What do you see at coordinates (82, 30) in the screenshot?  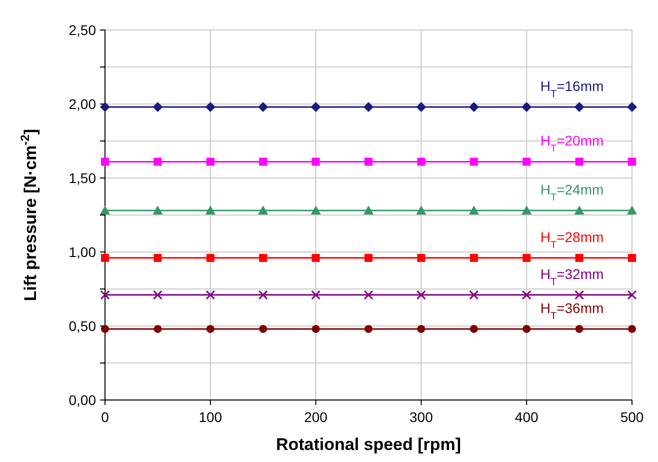 I see `y-tick-label: 2,50` at bounding box center [82, 30].